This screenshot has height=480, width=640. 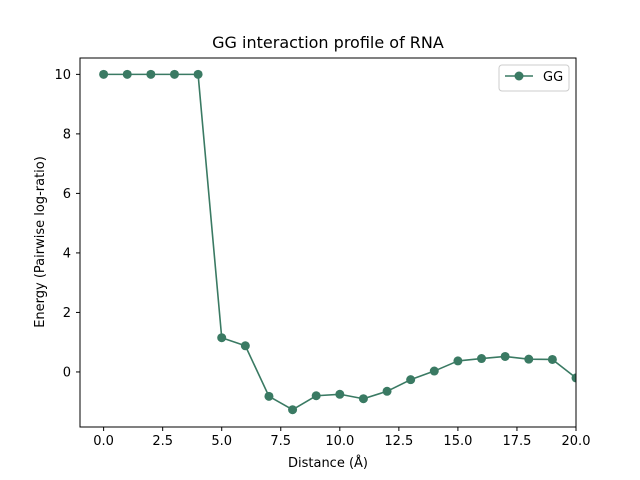 I want to click on x-tick-label: 2.5, so click(x=162, y=441).